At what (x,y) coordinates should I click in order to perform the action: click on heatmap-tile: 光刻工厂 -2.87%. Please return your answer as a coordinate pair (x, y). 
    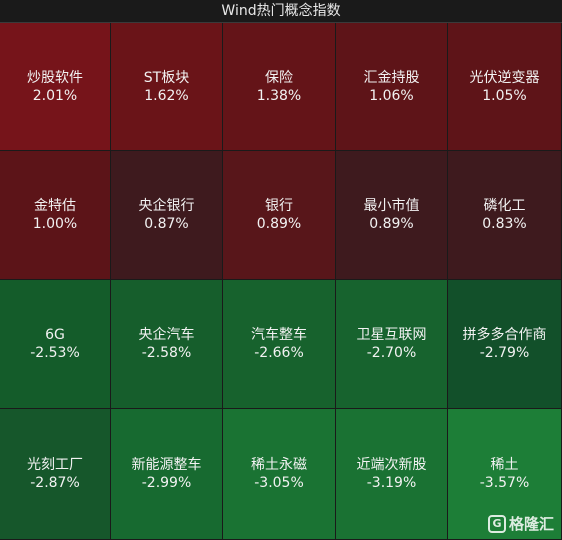
    Looking at the image, I should click on (55, 474).